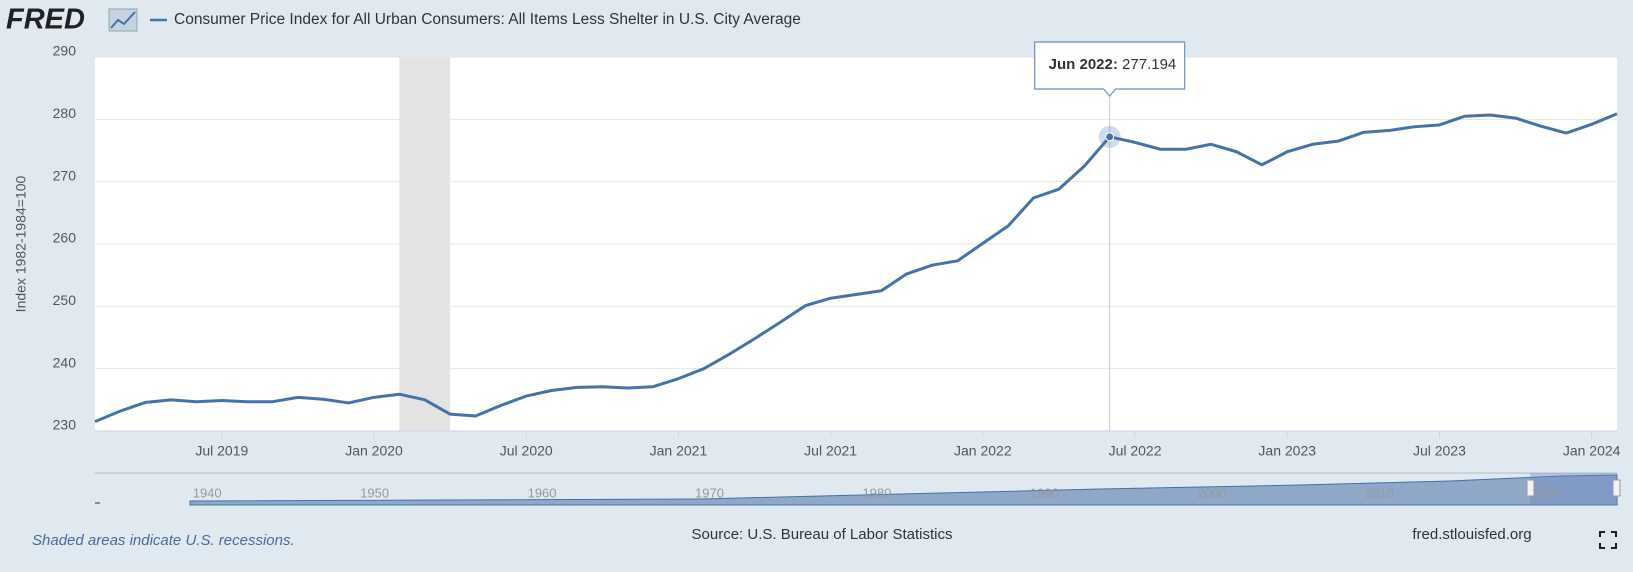 The height and width of the screenshot is (572, 1633). I want to click on navigator-series, so click(903, 490).